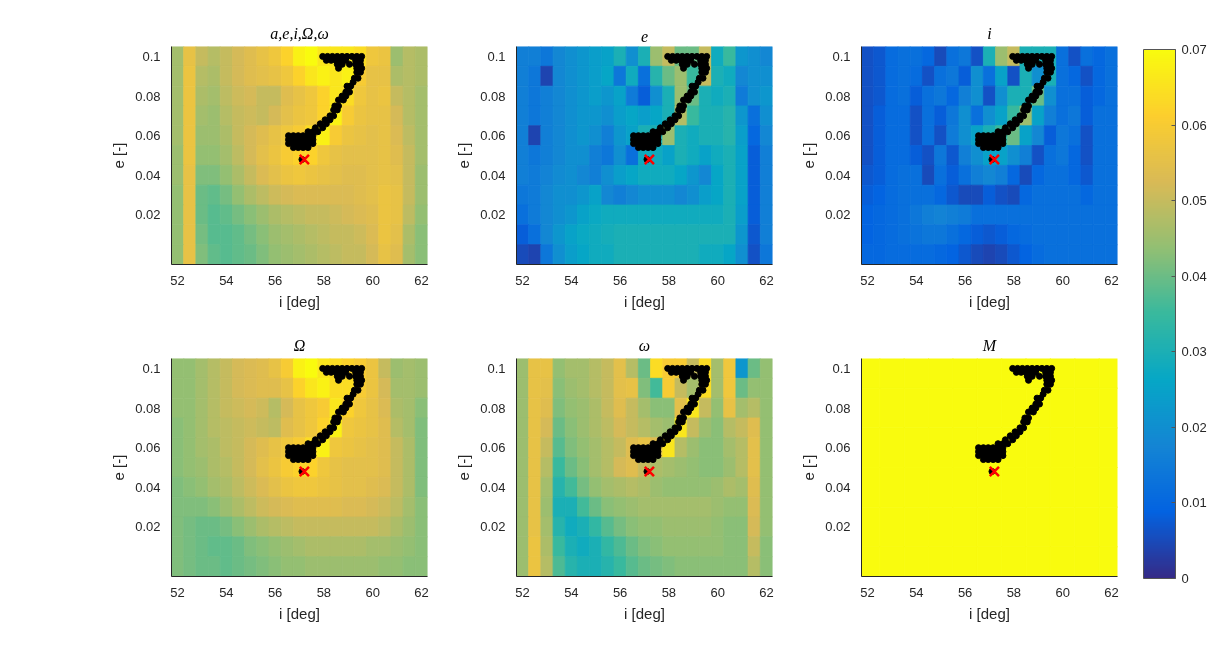 This screenshot has width=1230, height=657. Describe the element at coordinates (1194, 125) in the screenshot. I see `color-bar-label: 0.06` at that location.